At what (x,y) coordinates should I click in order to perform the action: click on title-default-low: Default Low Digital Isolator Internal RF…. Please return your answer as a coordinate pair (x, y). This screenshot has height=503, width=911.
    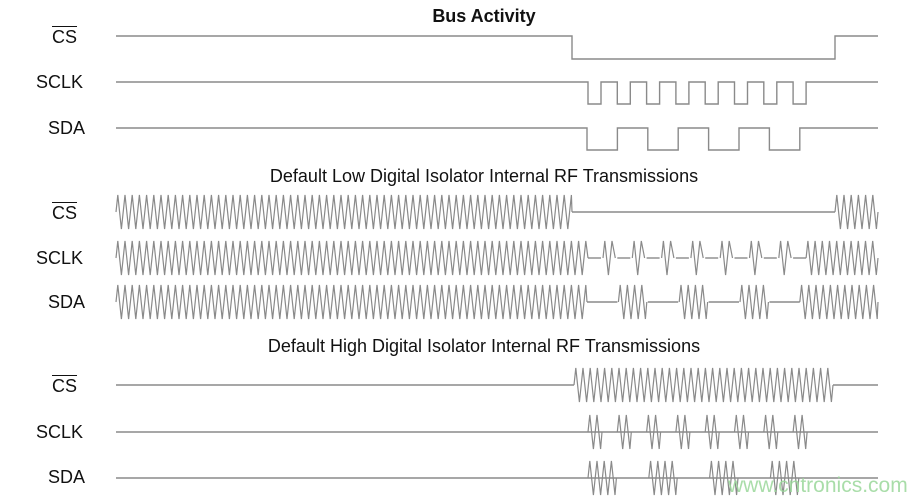
    Looking at the image, I should click on (484, 176).